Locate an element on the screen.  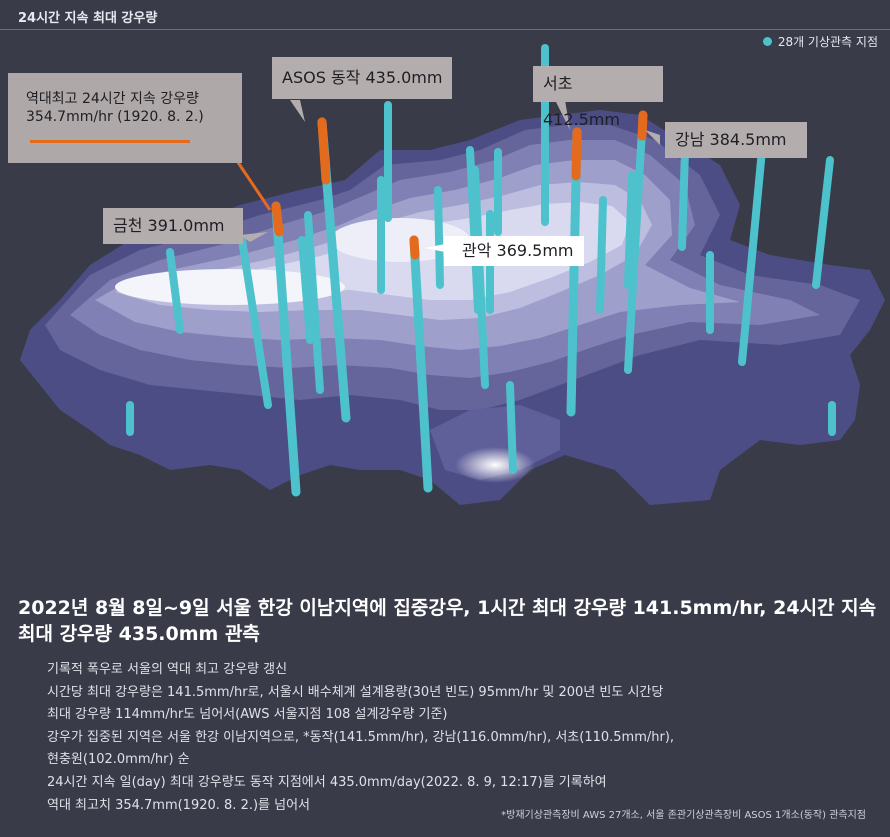
callout-pointer-geumcheon is located at coordinates (254, 237).